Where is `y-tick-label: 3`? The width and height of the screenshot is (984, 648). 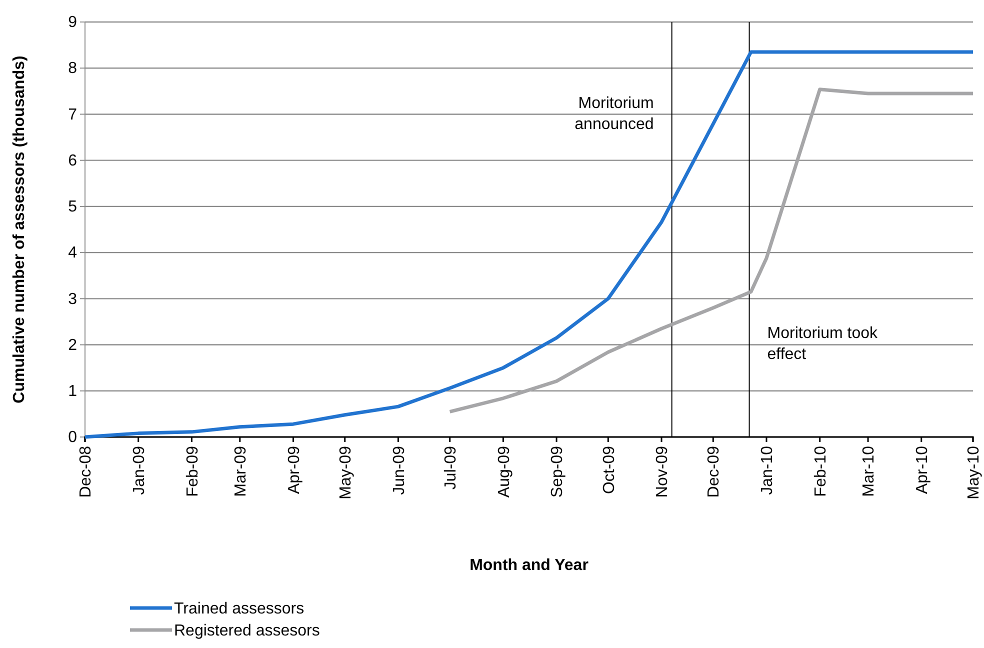 y-tick-label: 3 is located at coordinates (73, 299).